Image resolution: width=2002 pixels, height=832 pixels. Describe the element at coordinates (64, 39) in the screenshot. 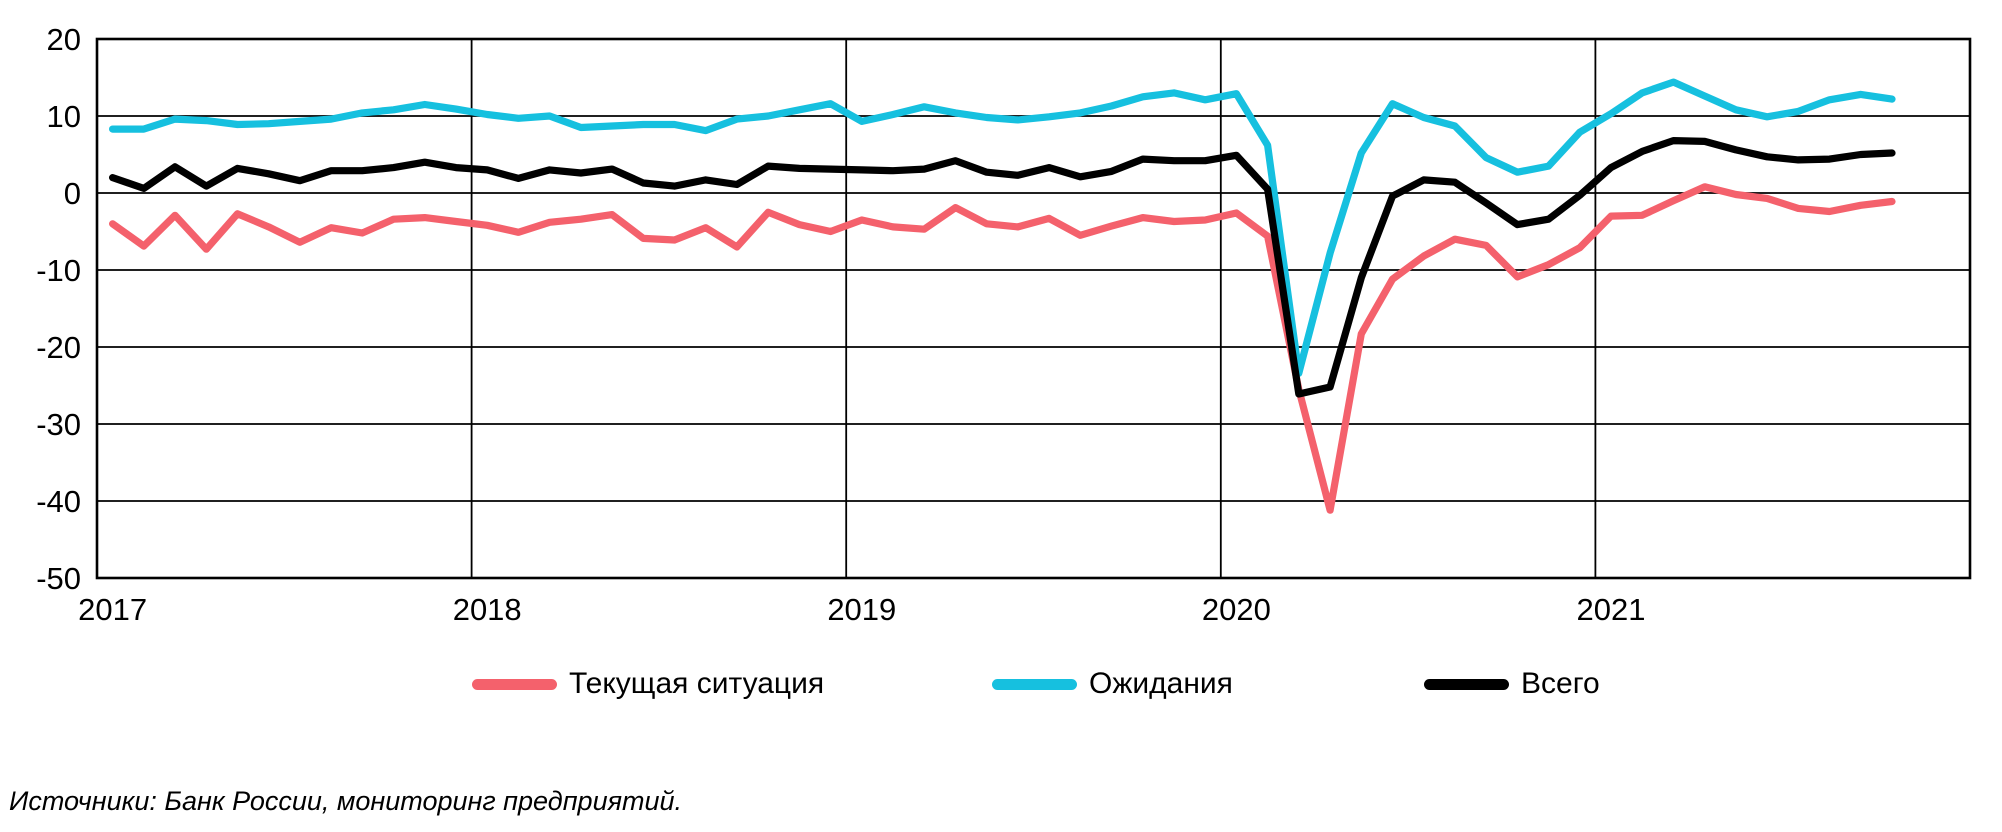

I see `y-tick-label: 20` at that location.